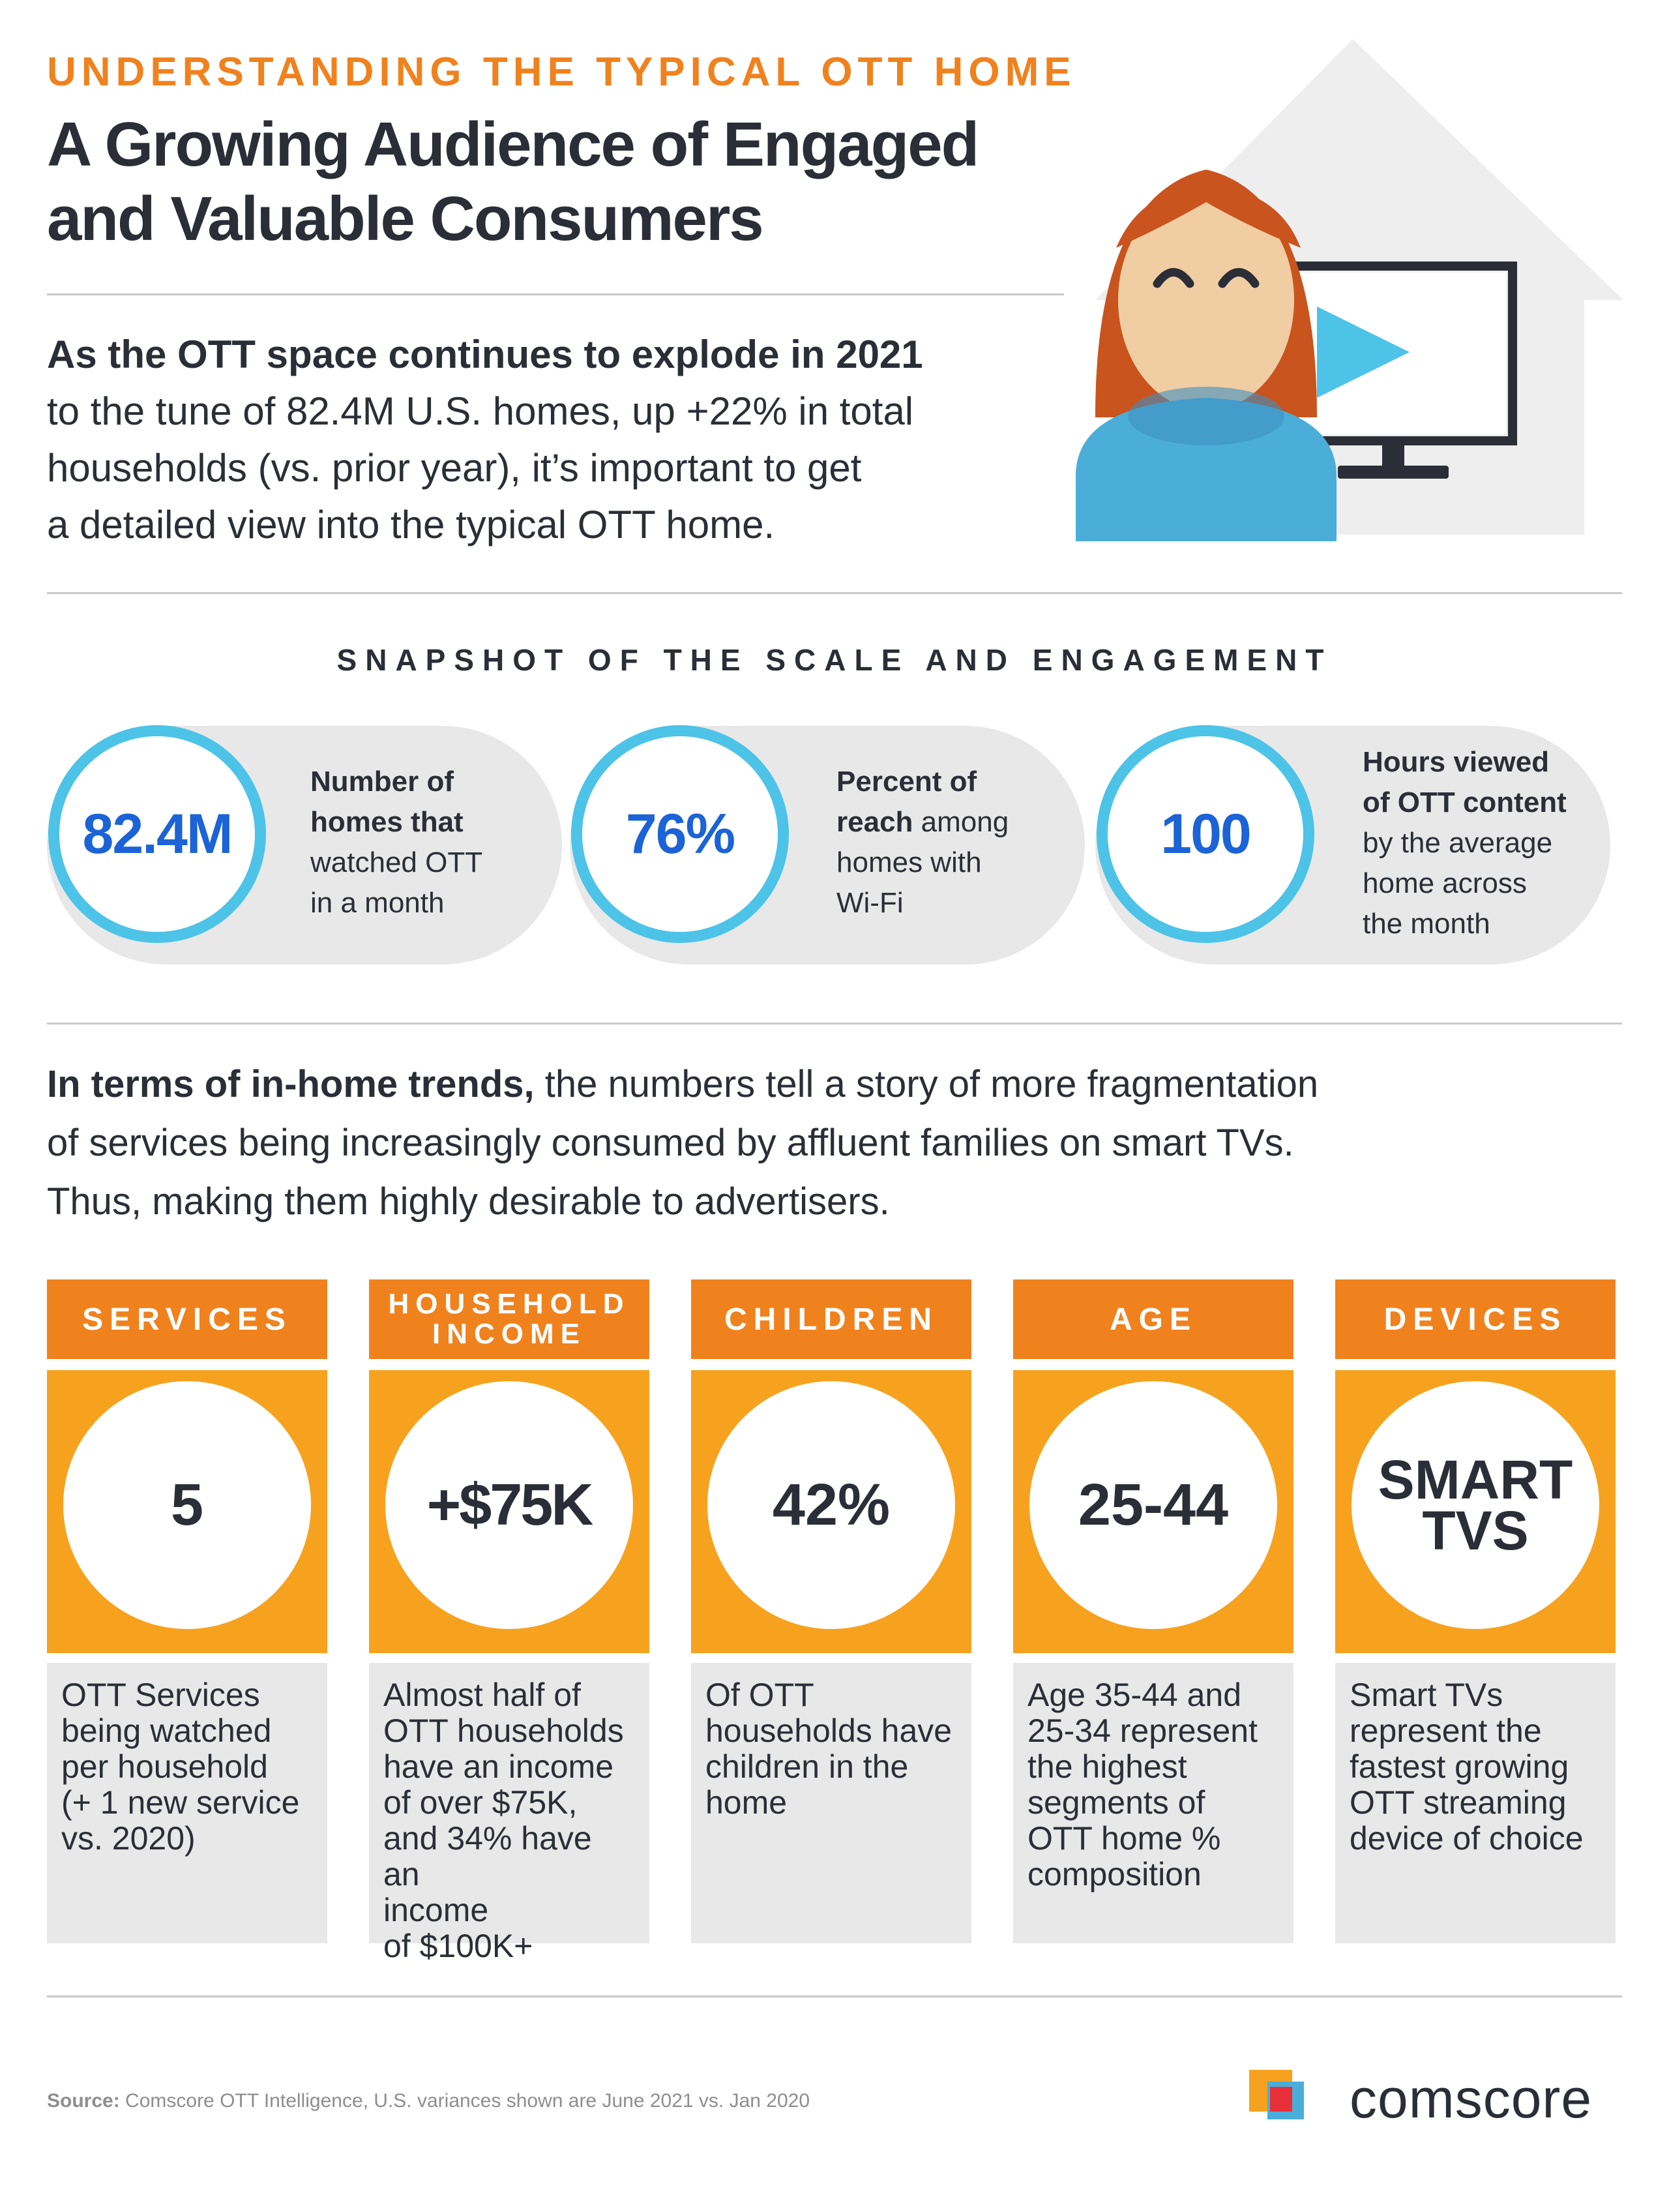 This screenshot has height=2212, width=1669. Describe the element at coordinates (1205, 834) in the screenshot. I see `stat-value-hours: 100` at that location.